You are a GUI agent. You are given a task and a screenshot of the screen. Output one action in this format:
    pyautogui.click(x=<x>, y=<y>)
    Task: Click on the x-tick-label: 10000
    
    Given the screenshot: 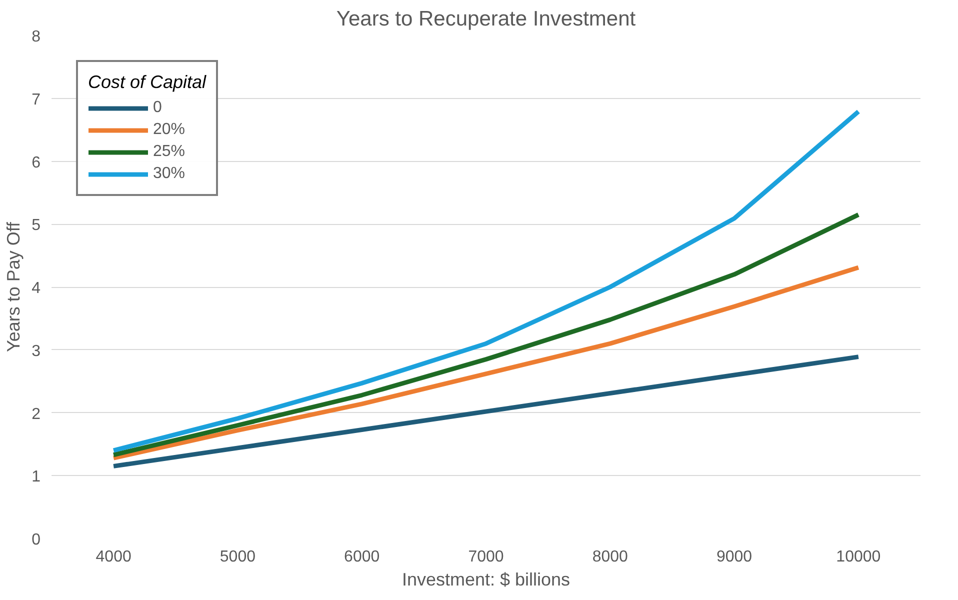 What is the action you would take?
    pyautogui.click(x=858, y=557)
    